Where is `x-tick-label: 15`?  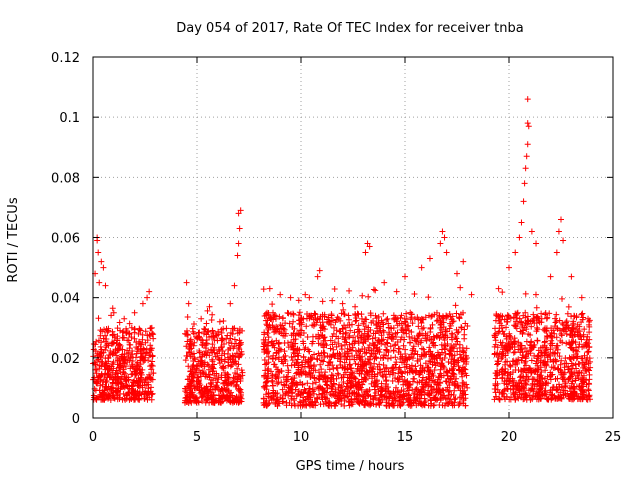 x-tick-label: 15 is located at coordinates (405, 437).